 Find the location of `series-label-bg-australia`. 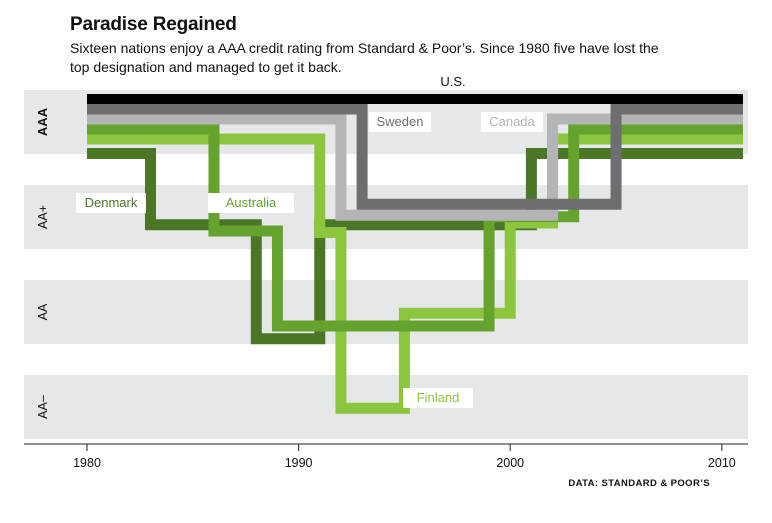

series-label-bg-australia is located at coordinates (251, 203).